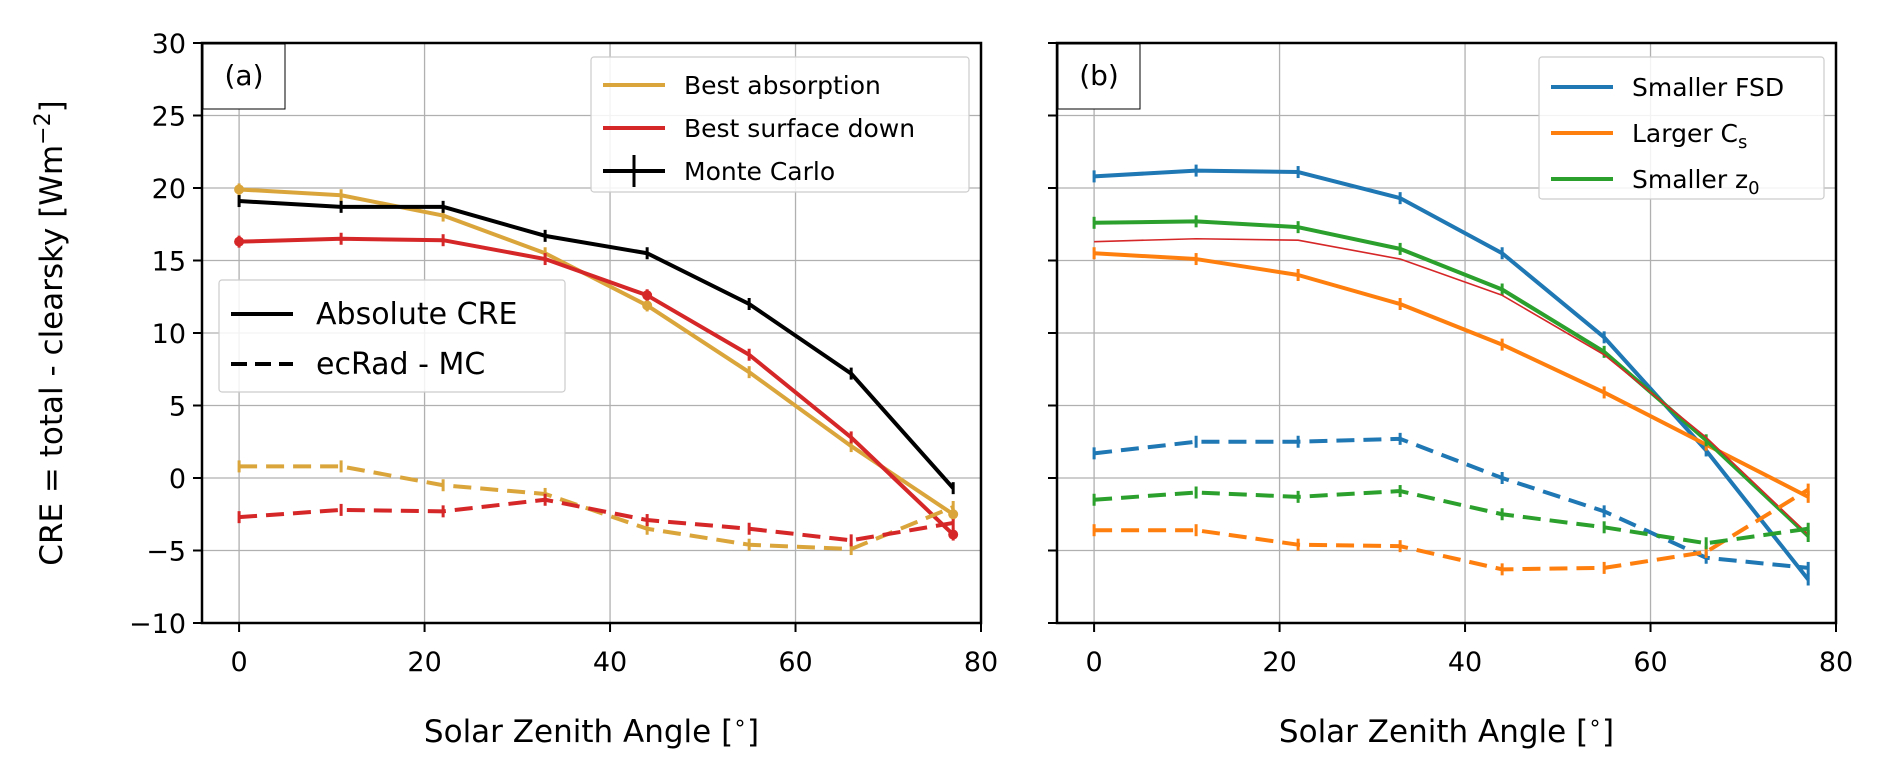  What do you see at coordinates (169, 262) in the screenshot?
I see `y-tick-label: 15` at bounding box center [169, 262].